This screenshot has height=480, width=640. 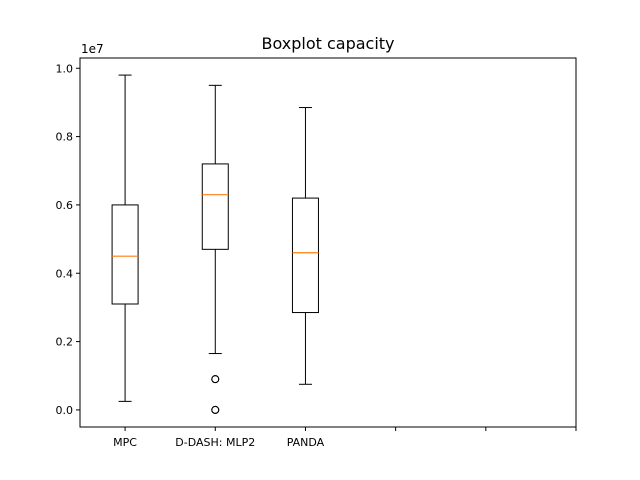 I want to click on box-mpc, so click(x=125, y=254).